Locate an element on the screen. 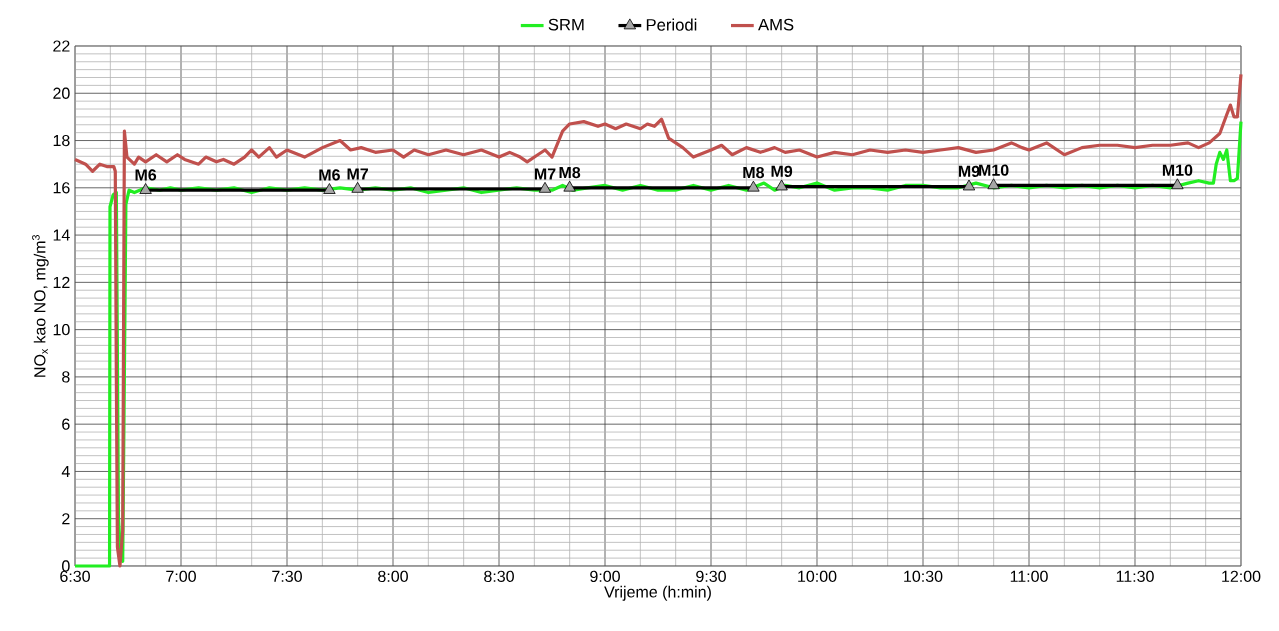  x-tick-label: 11:00 is located at coordinates (1029, 576).